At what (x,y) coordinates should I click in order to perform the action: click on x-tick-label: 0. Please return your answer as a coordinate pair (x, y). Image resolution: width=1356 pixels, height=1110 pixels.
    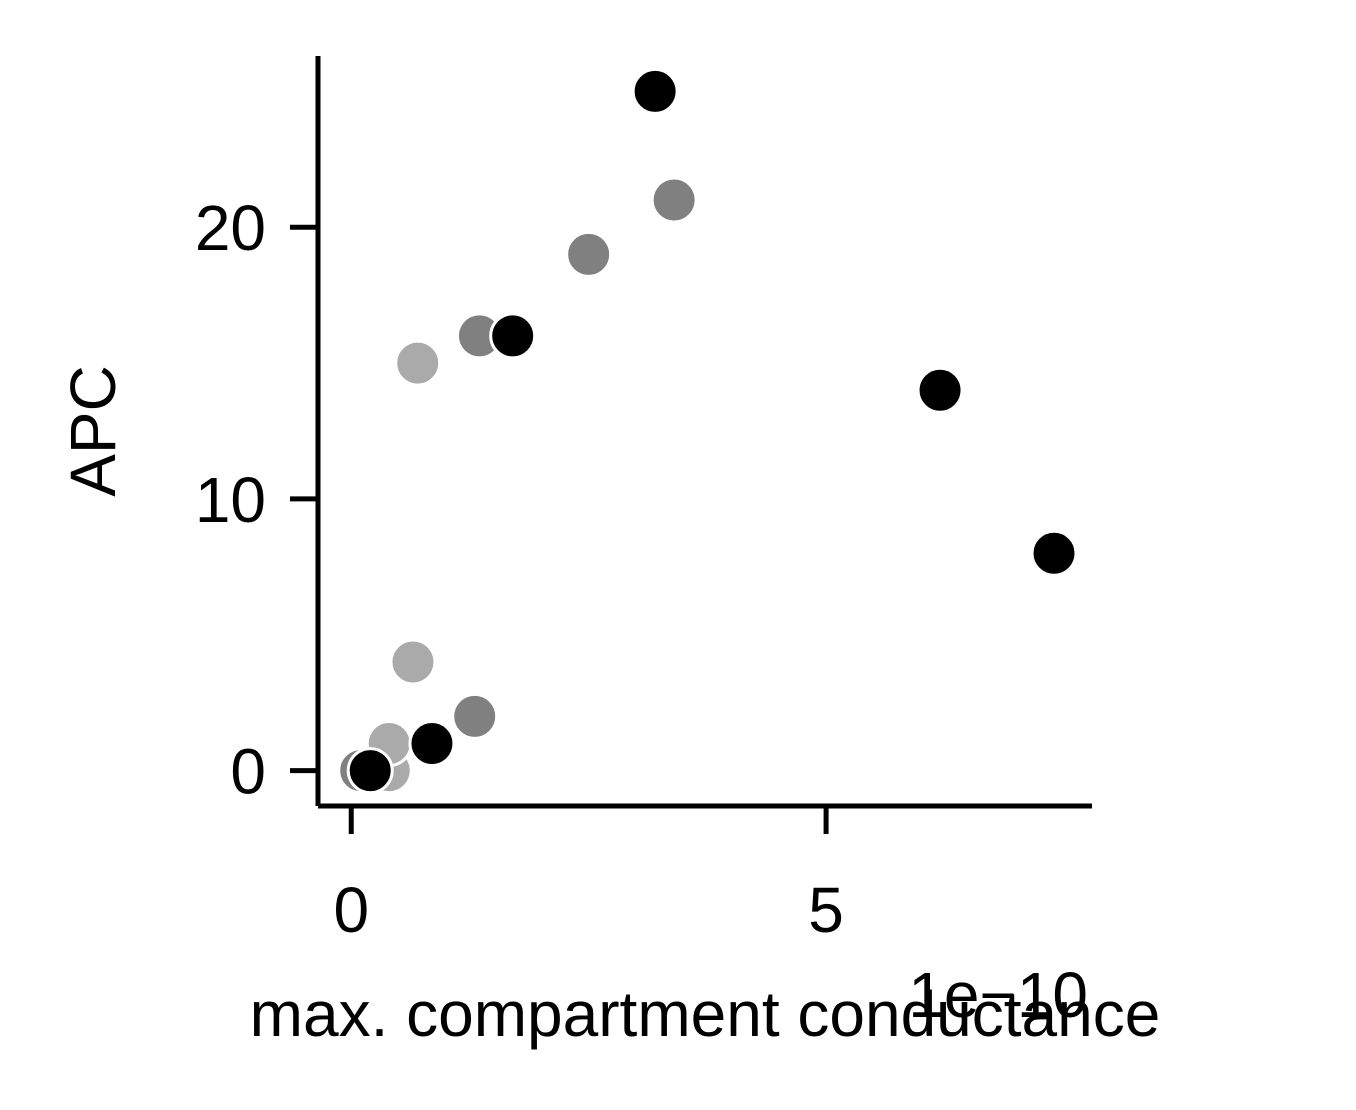
    Looking at the image, I should click on (351, 910).